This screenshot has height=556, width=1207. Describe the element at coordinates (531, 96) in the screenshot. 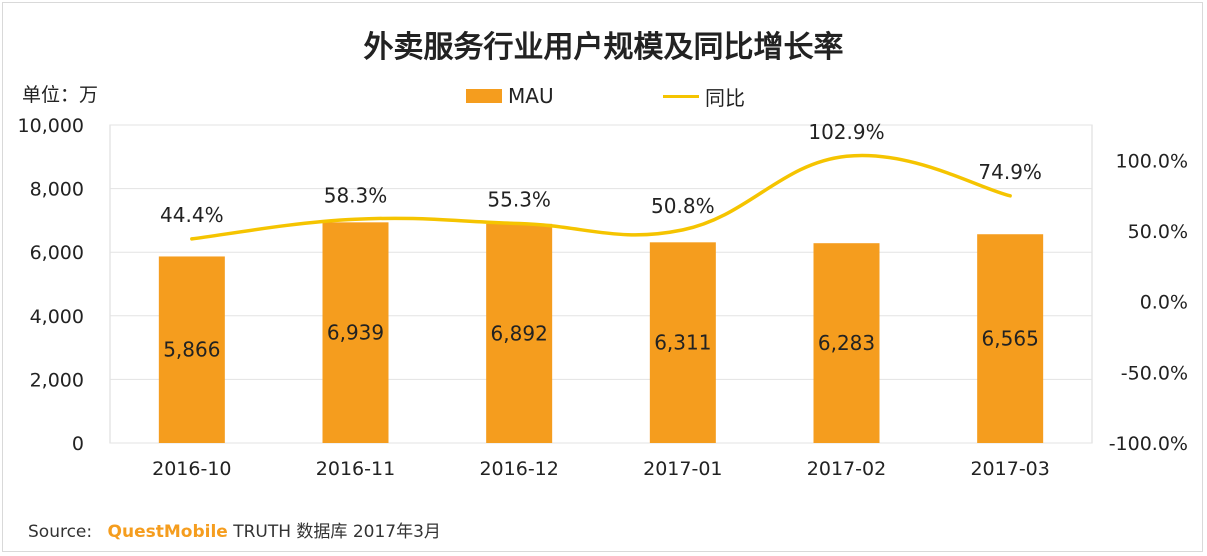

I see `legend-mau-label: MAU` at that location.